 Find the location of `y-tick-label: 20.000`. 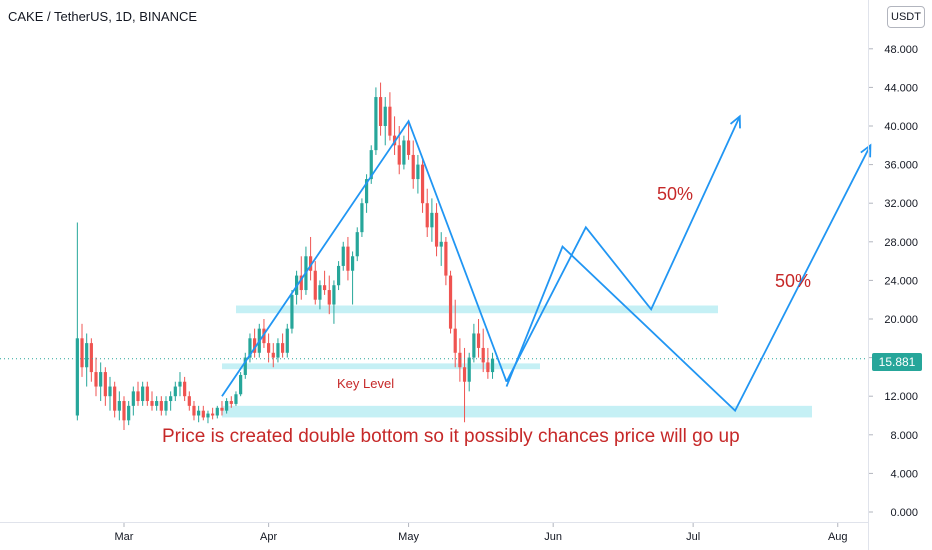

y-tick-label: 20.000 is located at coordinates (901, 320).